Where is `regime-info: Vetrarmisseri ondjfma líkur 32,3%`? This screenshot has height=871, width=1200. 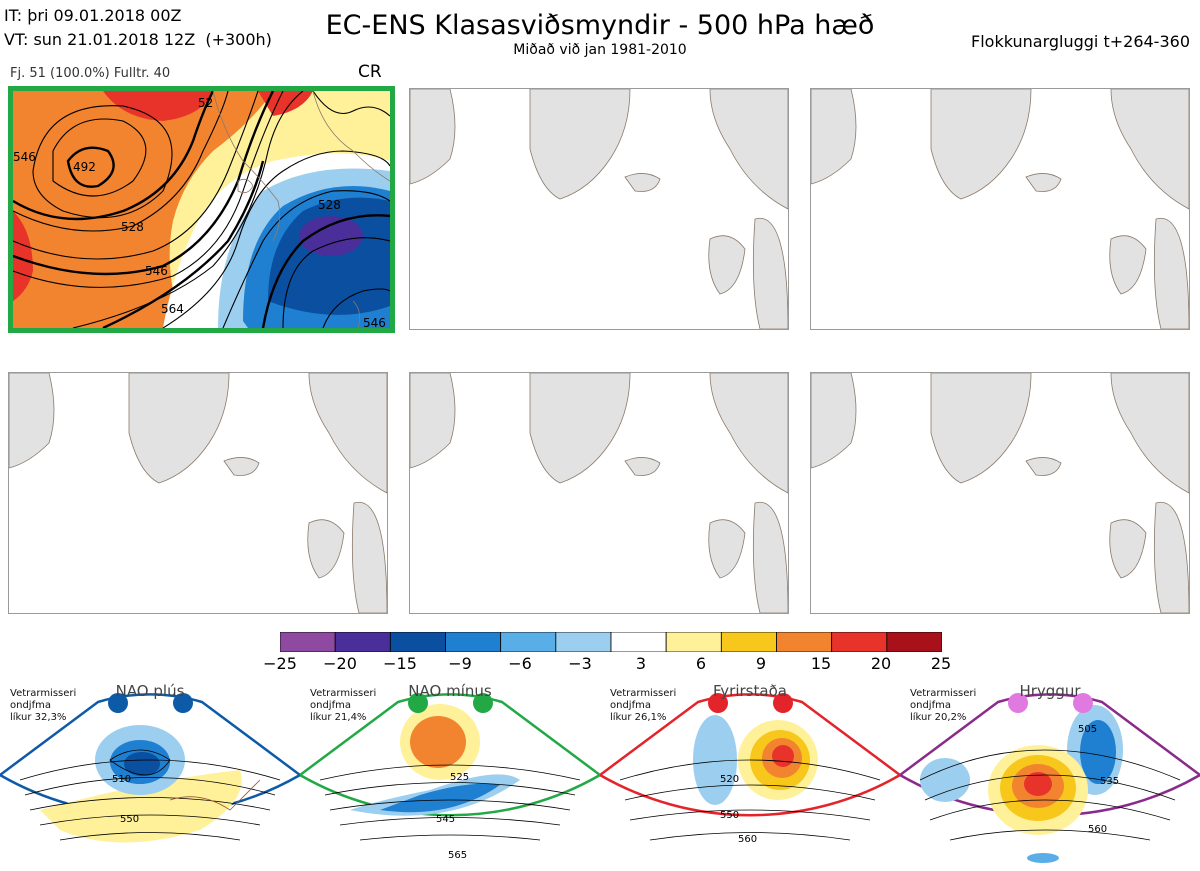
regime-info: Vetrarmisseri ondjfma líkur 32,3% is located at coordinates (43, 705).